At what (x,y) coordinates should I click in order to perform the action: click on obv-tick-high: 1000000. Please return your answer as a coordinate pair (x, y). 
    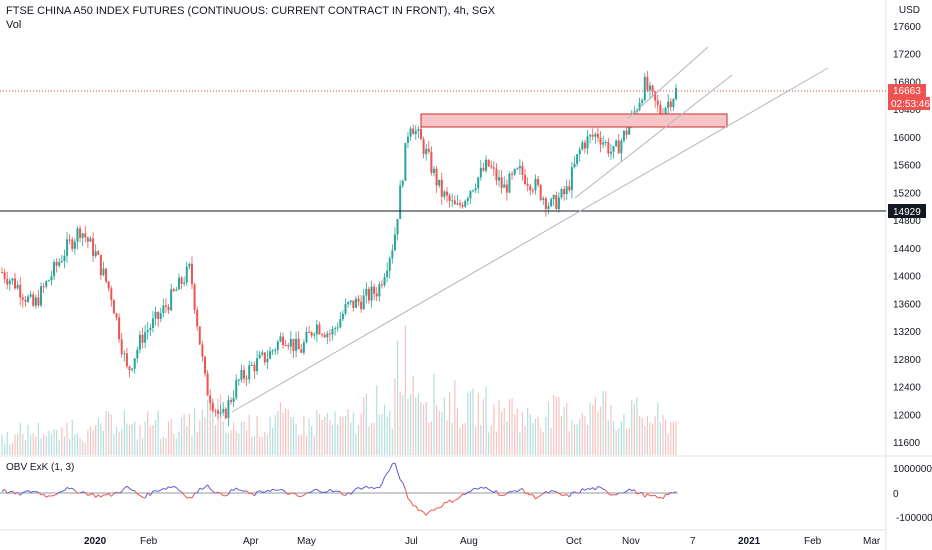
    Looking at the image, I should click on (912, 469).